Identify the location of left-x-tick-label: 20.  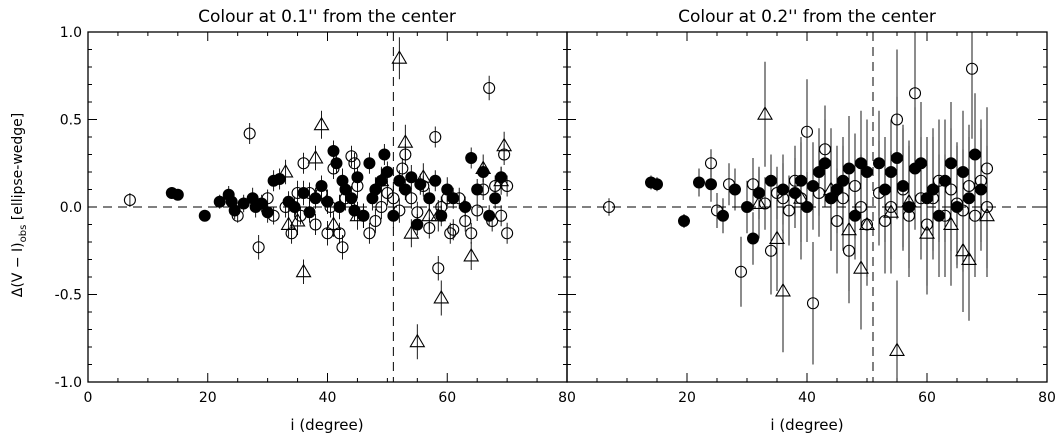
(208, 398).